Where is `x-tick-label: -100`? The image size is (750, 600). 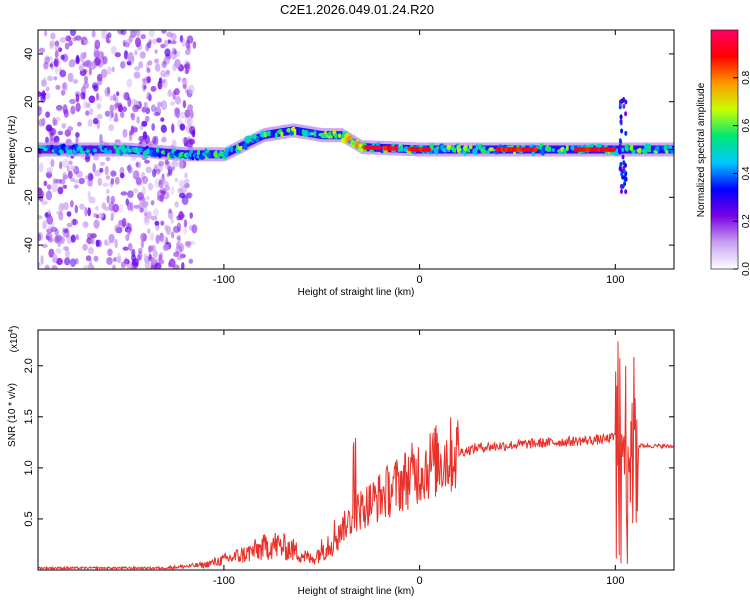 x-tick-label: -100 is located at coordinates (224, 581).